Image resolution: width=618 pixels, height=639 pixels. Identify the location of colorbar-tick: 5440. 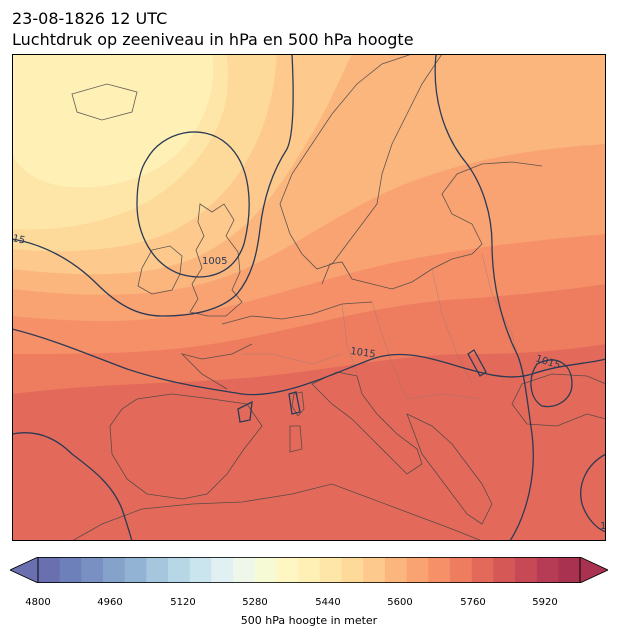
(328, 602).